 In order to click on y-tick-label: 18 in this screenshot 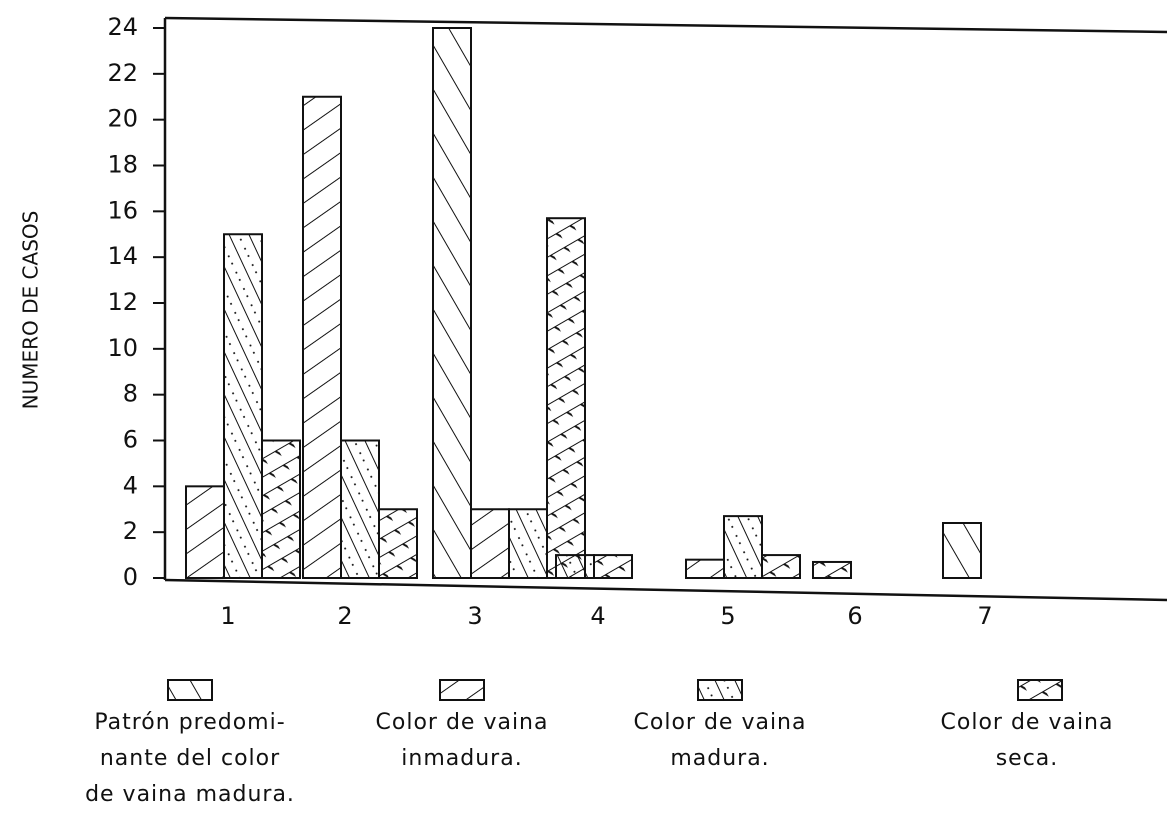, I will do `click(122, 165)`.